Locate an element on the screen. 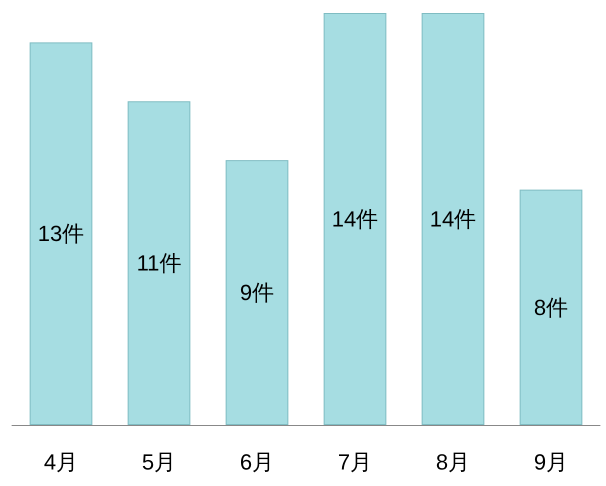 The width and height of the screenshot is (606, 486). data-label: 9件 is located at coordinates (257, 293).